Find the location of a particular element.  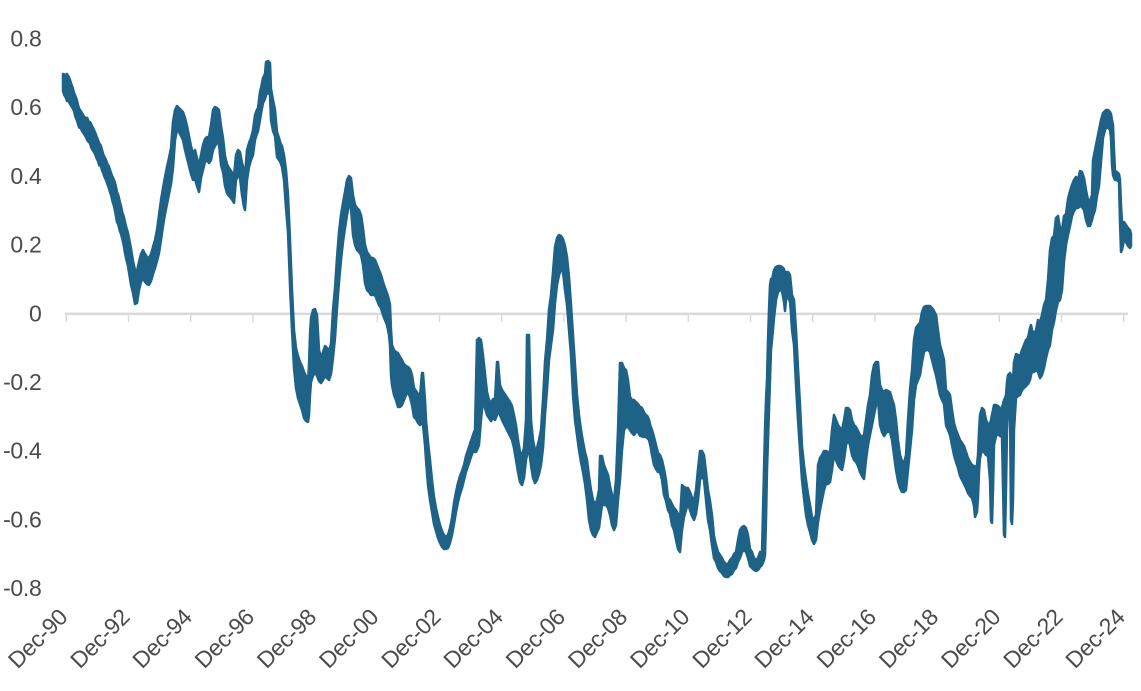

svg-text: Dec-20 is located at coordinates (971, 639).